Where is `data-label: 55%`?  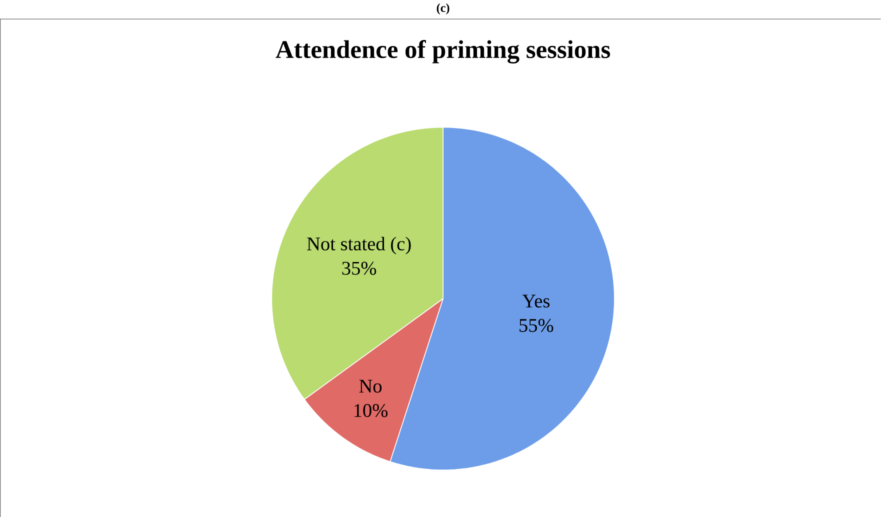 data-label: 55% is located at coordinates (537, 325).